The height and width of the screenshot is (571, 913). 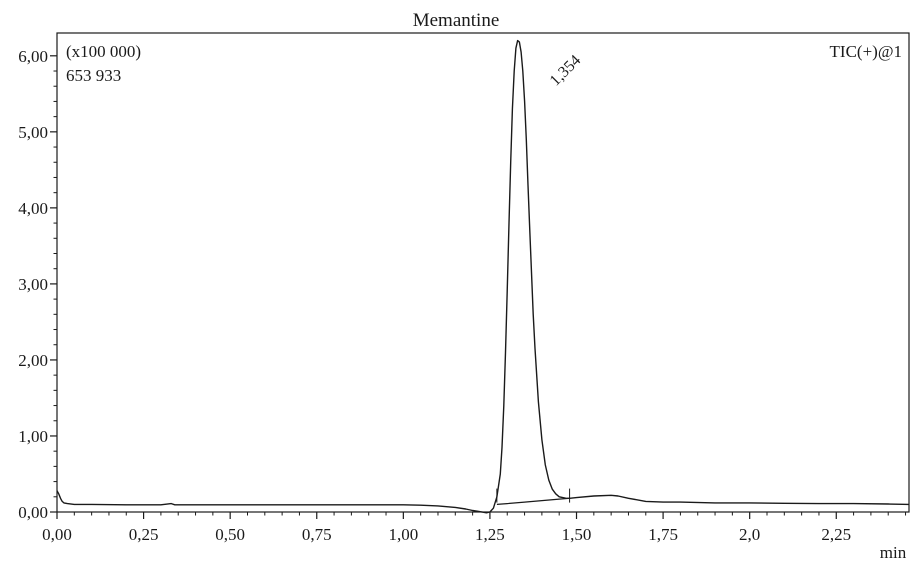 What do you see at coordinates (490, 534) in the screenshot?
I see `x-tick-label: 1,25` at bounding box center [490, 534].